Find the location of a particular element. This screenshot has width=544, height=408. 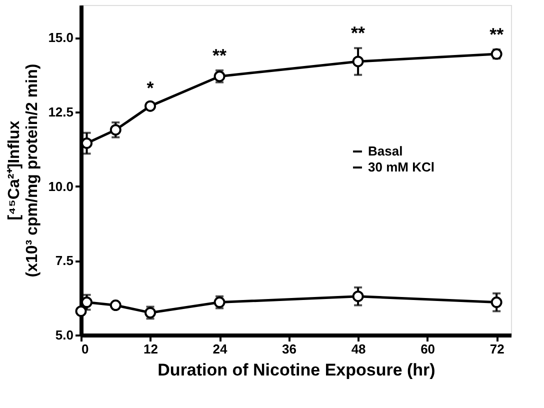

y-tick-label: 5.0 is located at coordinates (64, 335).